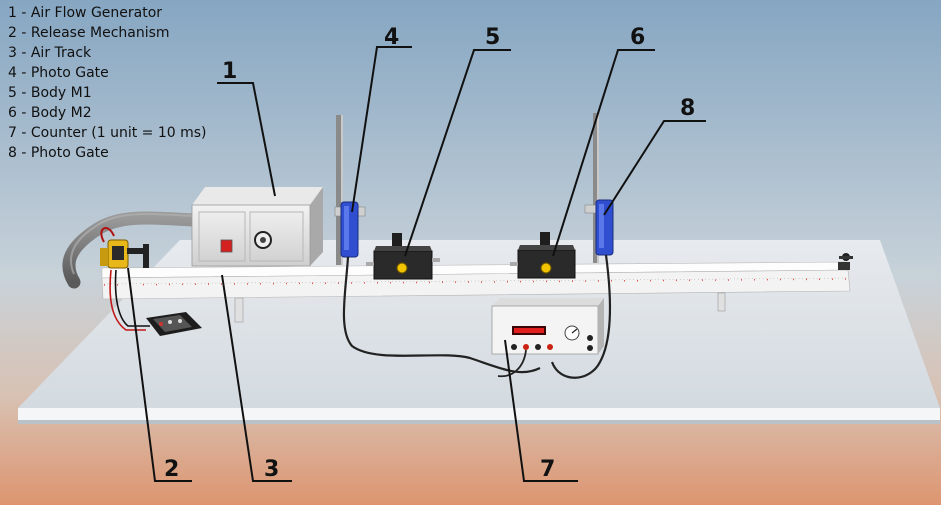  I want to click on legend-item: 1 - Air Flow Generator, so click(85, 13).